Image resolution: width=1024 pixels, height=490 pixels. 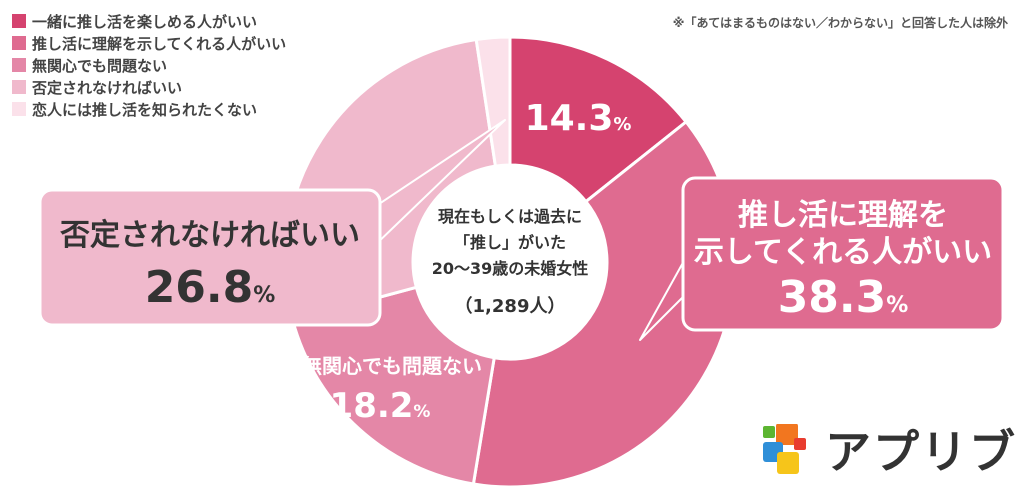 What do you see at coordinates (210, 257) in the screenshot?
I see `callout-not-denied-box` at bounding box center [210, 257].